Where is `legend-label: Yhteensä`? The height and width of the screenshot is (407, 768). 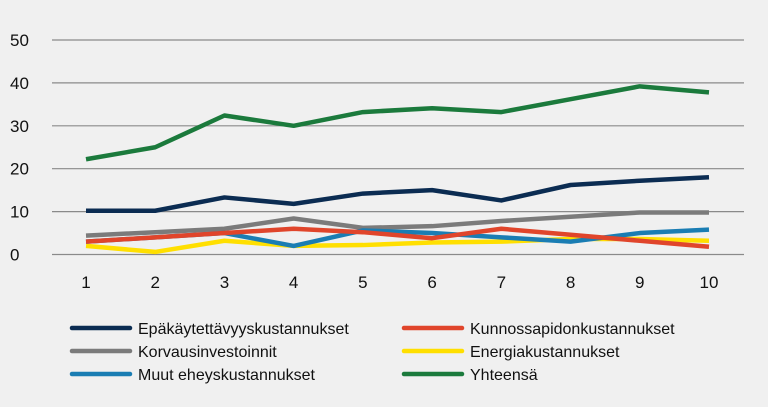
legend-label: Yhteensä is located at coordinates (504, 375).